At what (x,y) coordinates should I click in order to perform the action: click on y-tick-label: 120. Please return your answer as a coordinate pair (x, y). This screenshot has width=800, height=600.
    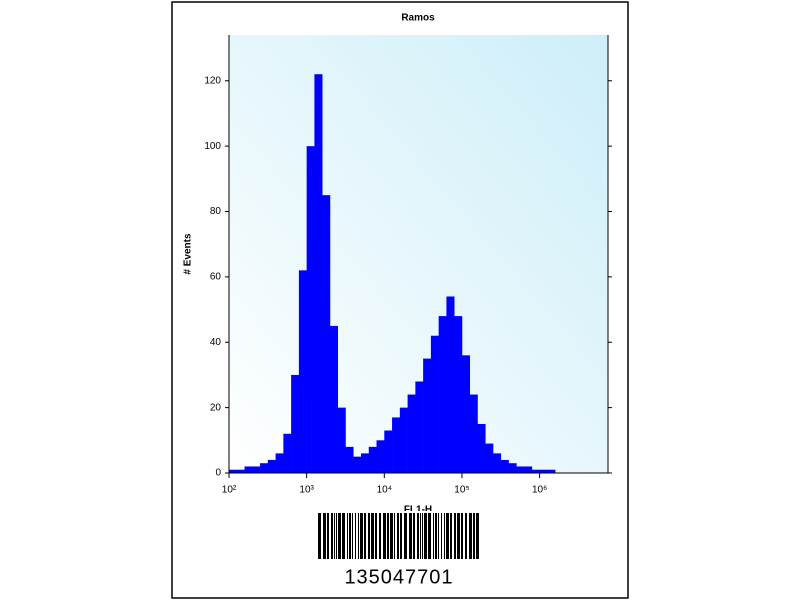
    Looking at the image, I should click on (212, 80).